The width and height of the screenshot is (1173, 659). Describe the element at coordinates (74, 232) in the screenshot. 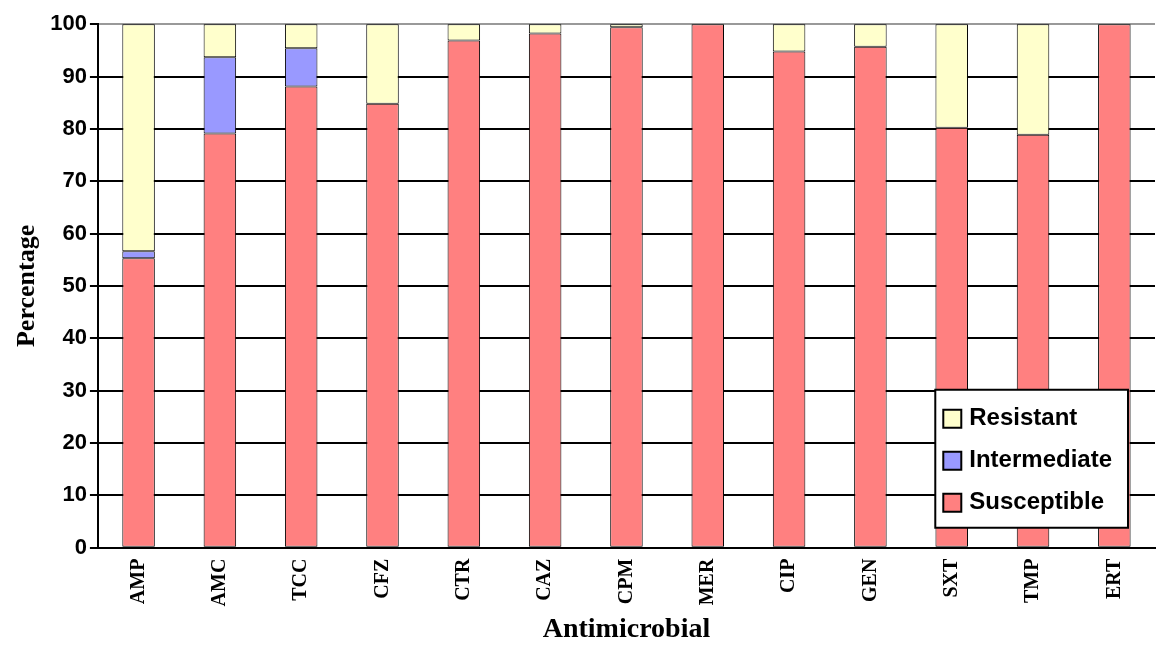

I see `y-tick-label: 60` at that location.